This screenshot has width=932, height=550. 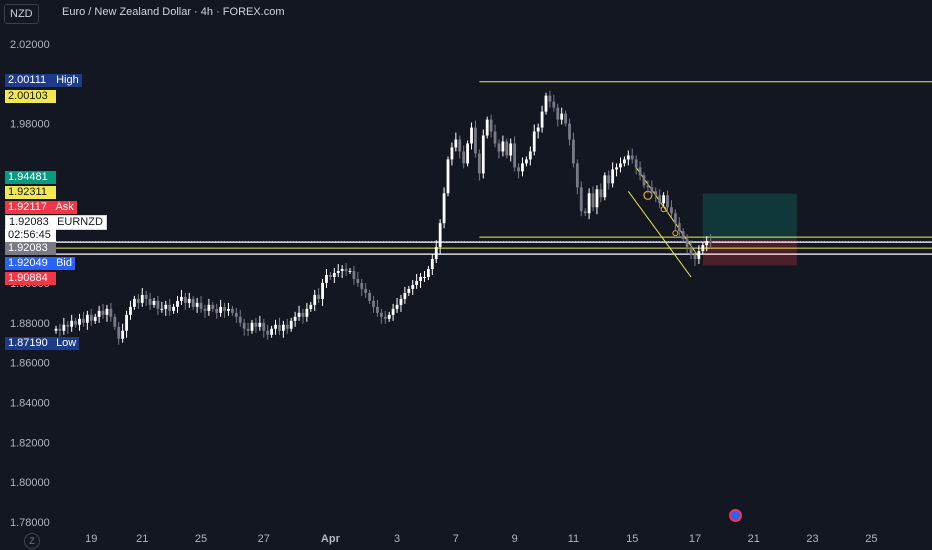 I want to click on price-tick-label: 1.78000, so click(x=30, y=523).